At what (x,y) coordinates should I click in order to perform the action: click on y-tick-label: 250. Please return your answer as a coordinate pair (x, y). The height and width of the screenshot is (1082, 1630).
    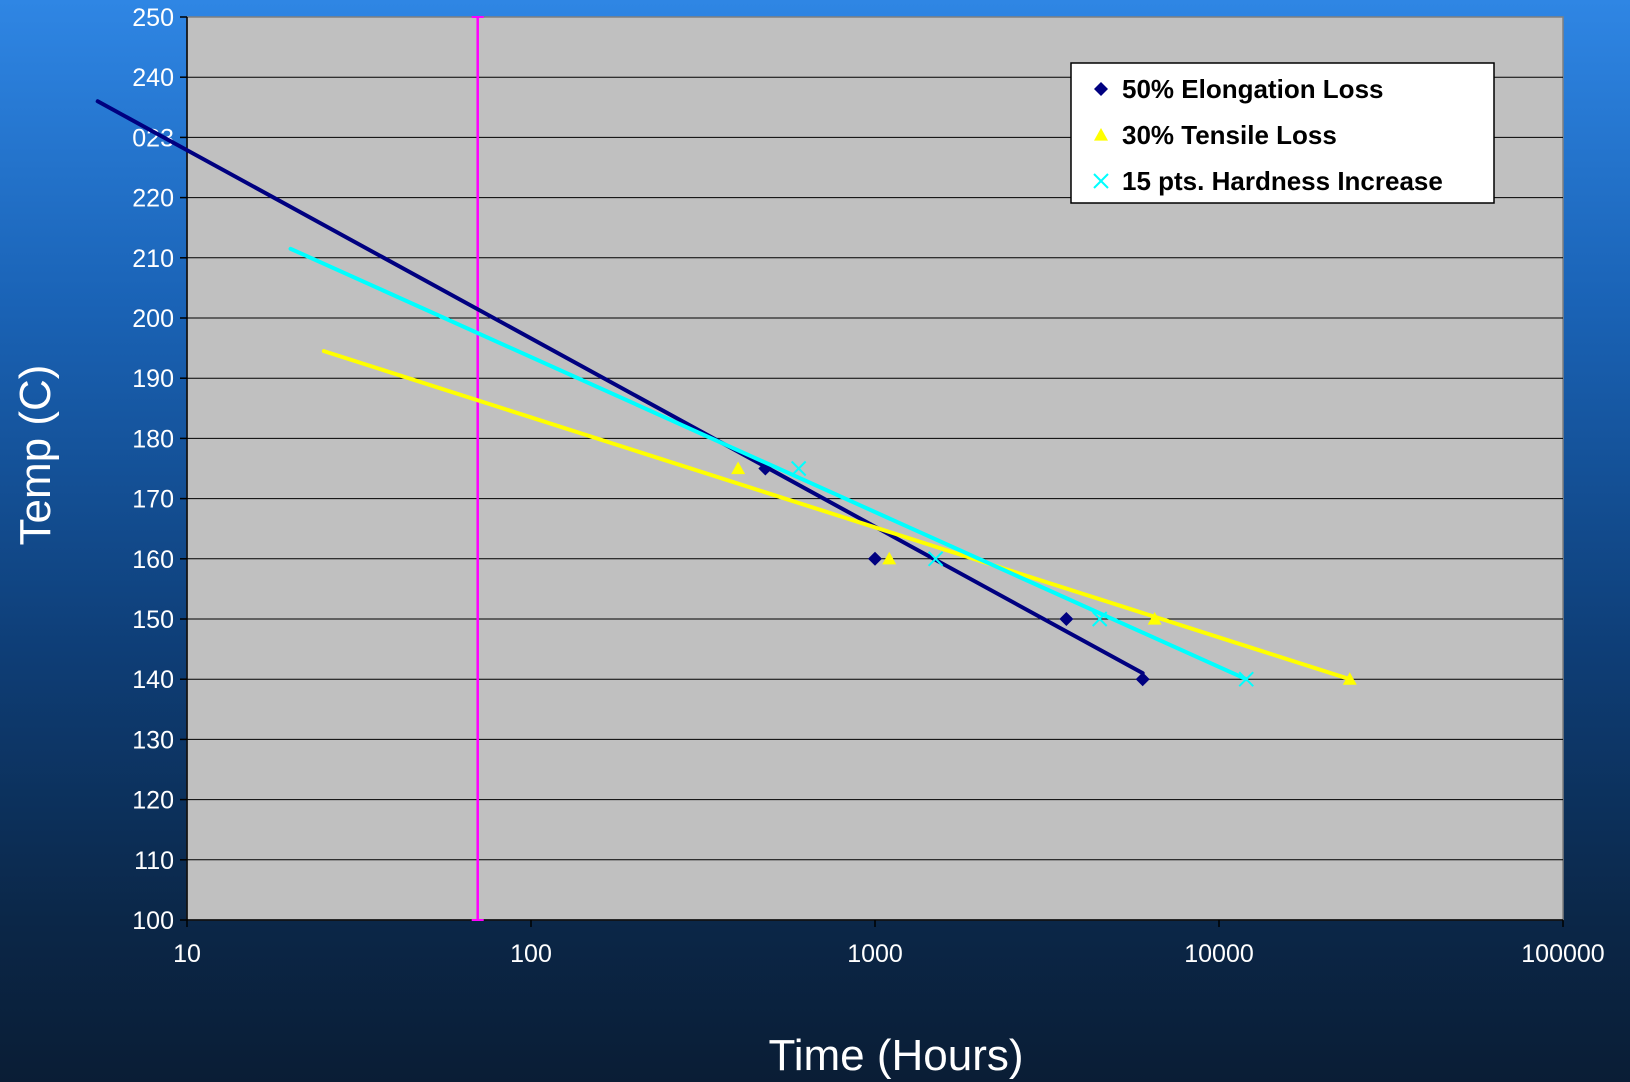
    Looking at the image, I should click on (153, 18).